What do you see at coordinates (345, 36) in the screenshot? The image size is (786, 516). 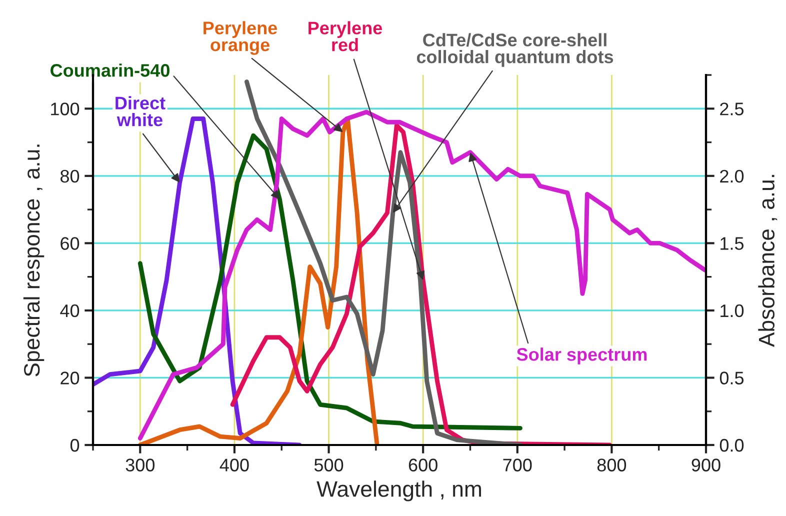 I see `text: Perylene red` at bounding box center [345, 36].